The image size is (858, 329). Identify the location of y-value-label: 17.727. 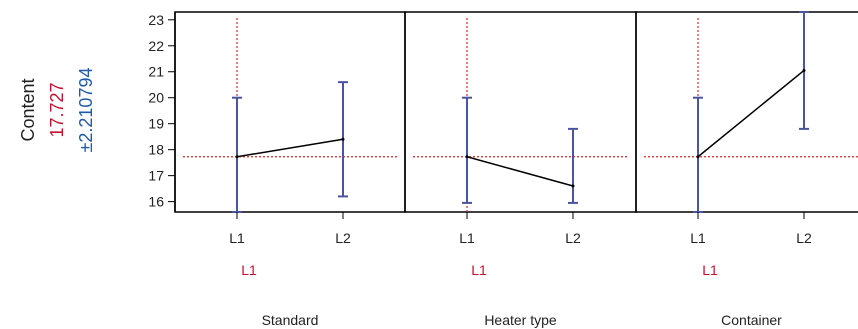
(57, 109).